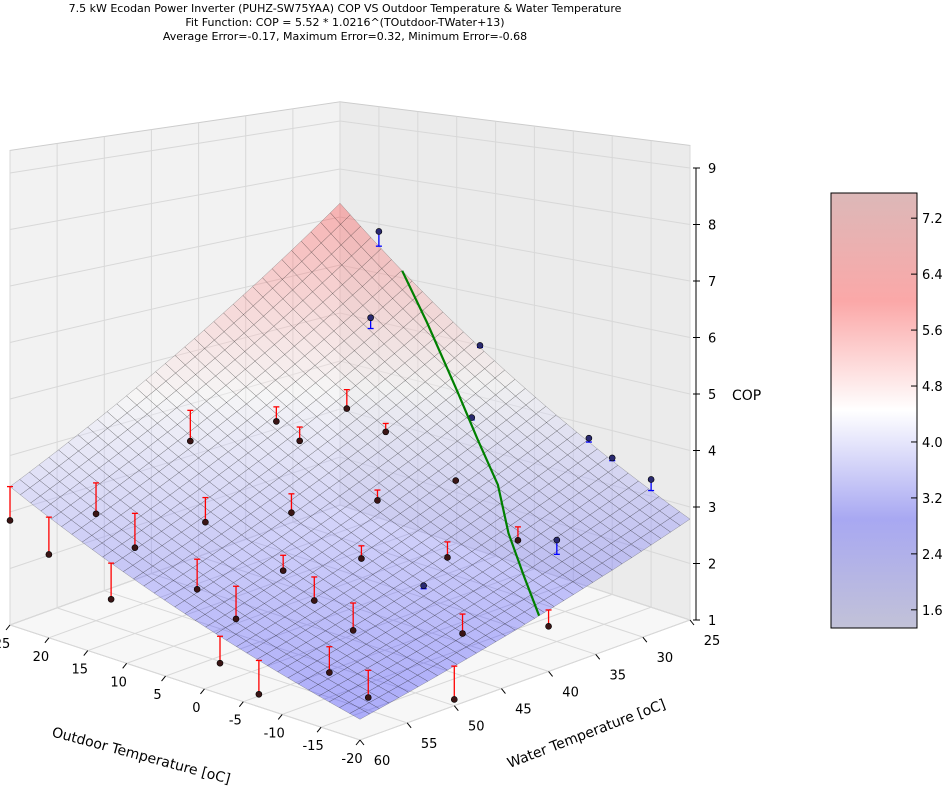 This screenshot has height=800, width=950. I want to click on z-tick-label: 5, so click(712, 395).